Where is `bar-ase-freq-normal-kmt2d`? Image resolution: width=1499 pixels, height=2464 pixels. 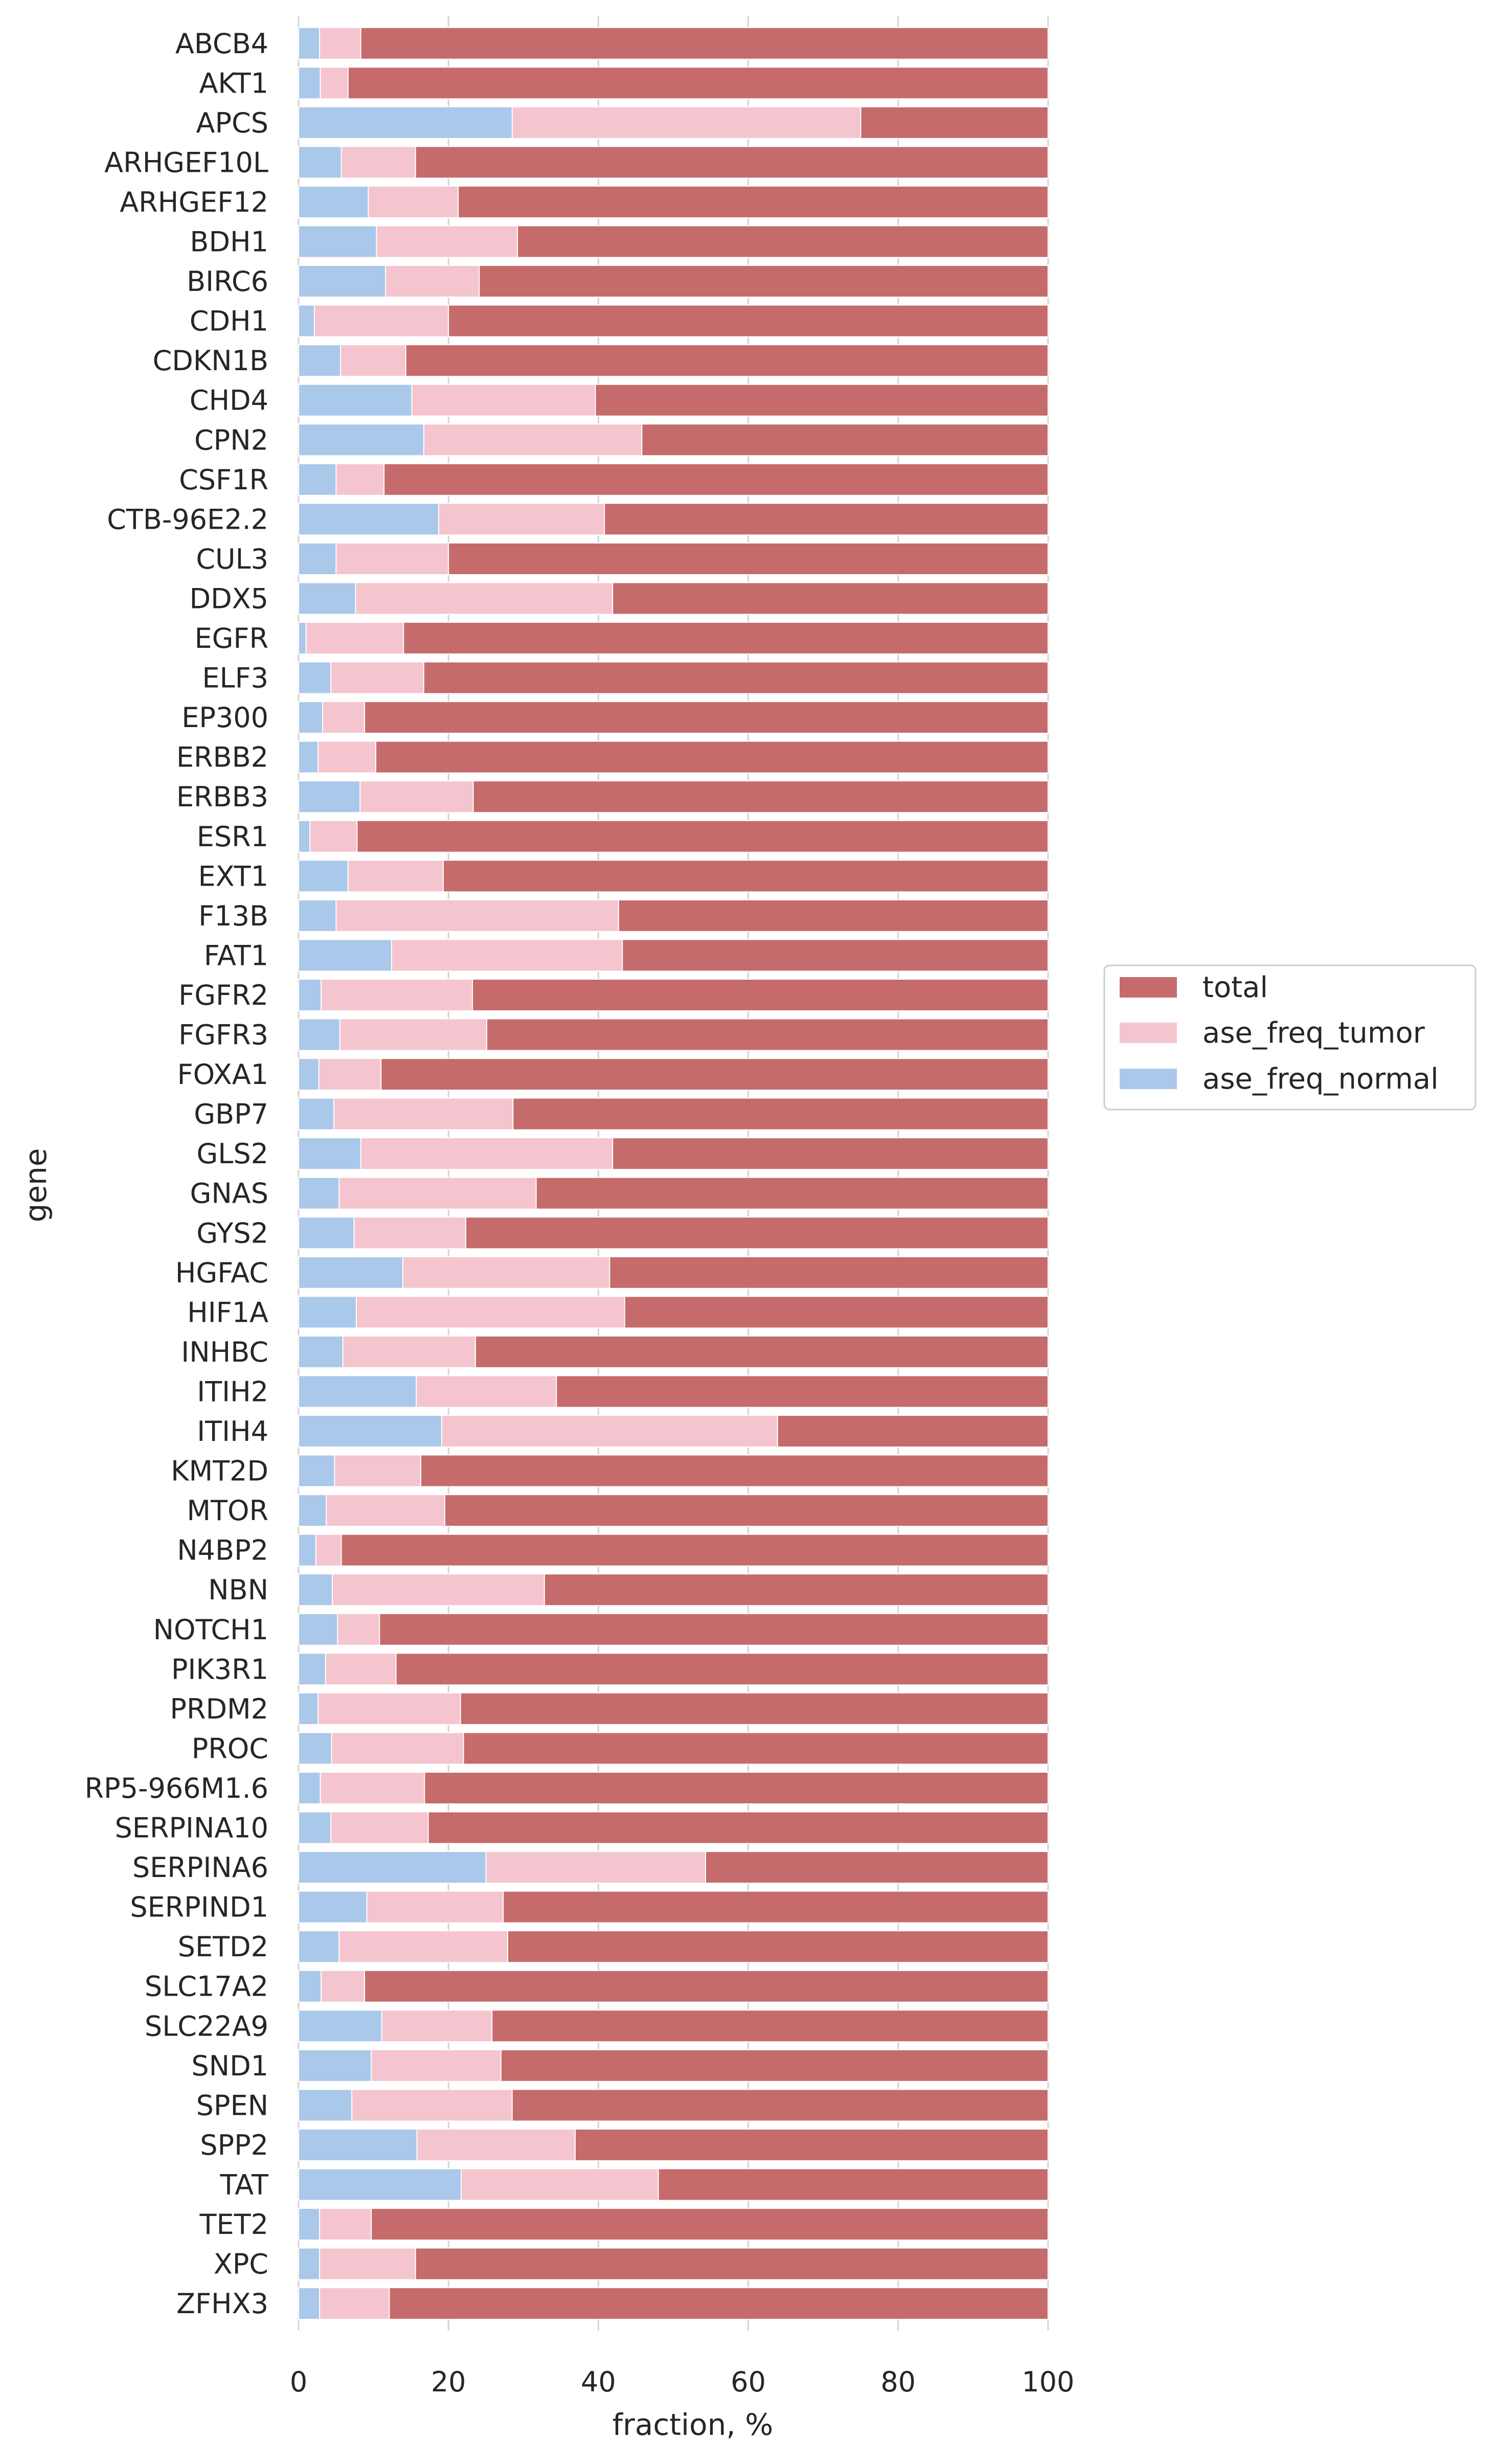 bar-ase-freq-normal-kmt2d is located at coordinates (317, 1471).